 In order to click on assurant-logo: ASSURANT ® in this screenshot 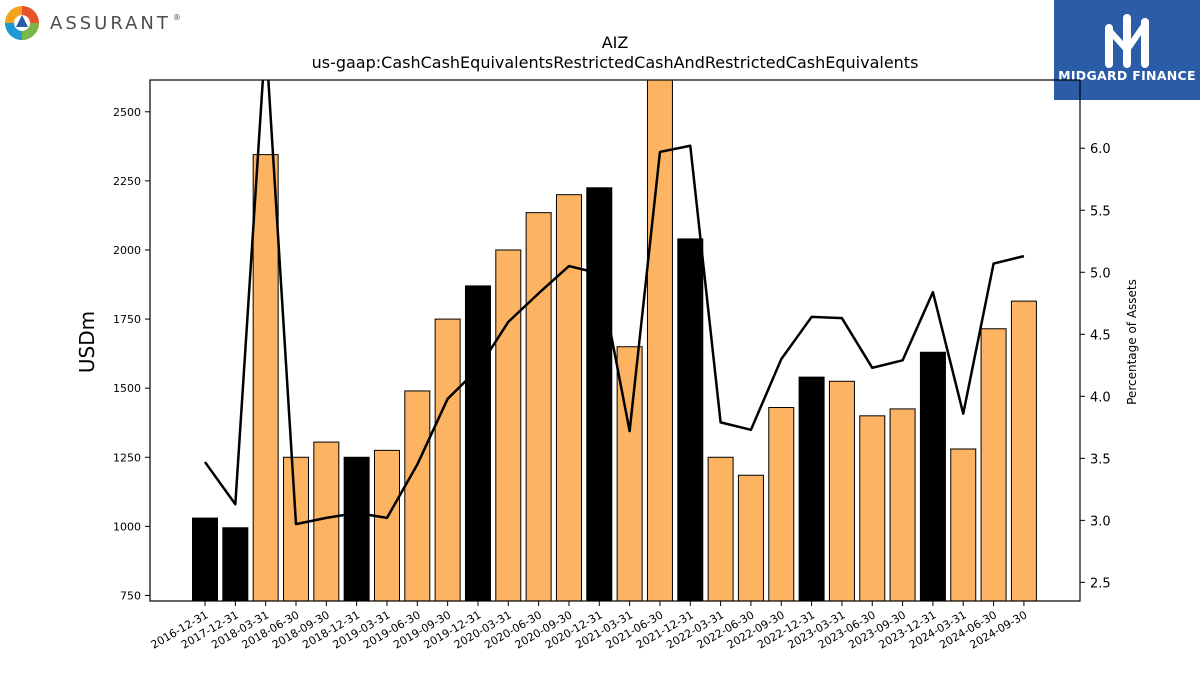, I will do `click(94, 23)`.